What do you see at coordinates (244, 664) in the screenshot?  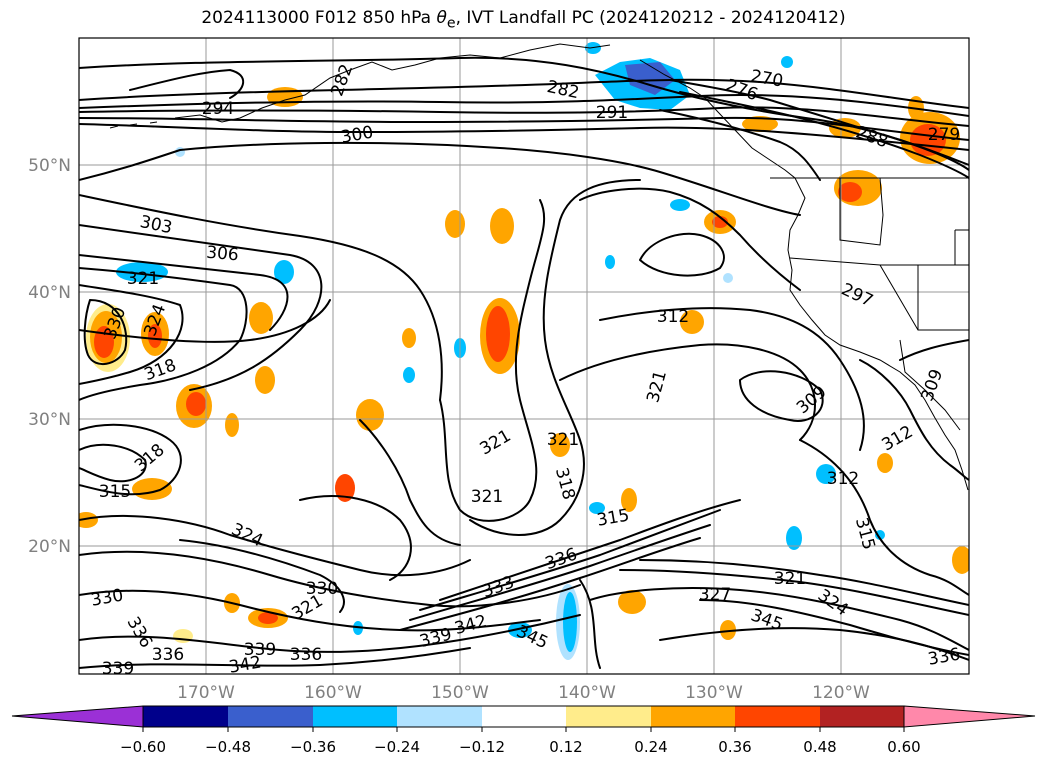 I see `contour-label: 342` at bounding box center [244, 664].